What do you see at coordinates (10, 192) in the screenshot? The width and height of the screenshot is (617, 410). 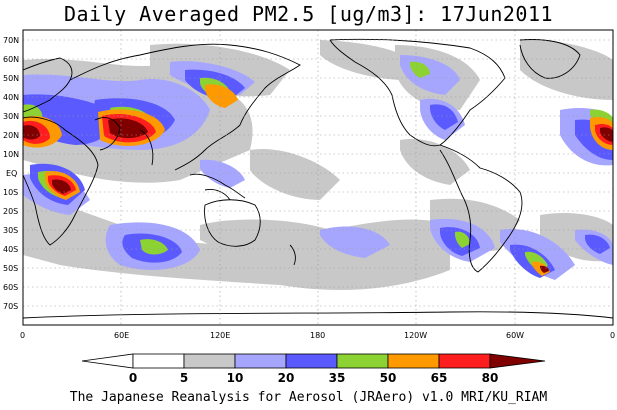 I see `lat-label: 10S` at bounding box center [10, 192].